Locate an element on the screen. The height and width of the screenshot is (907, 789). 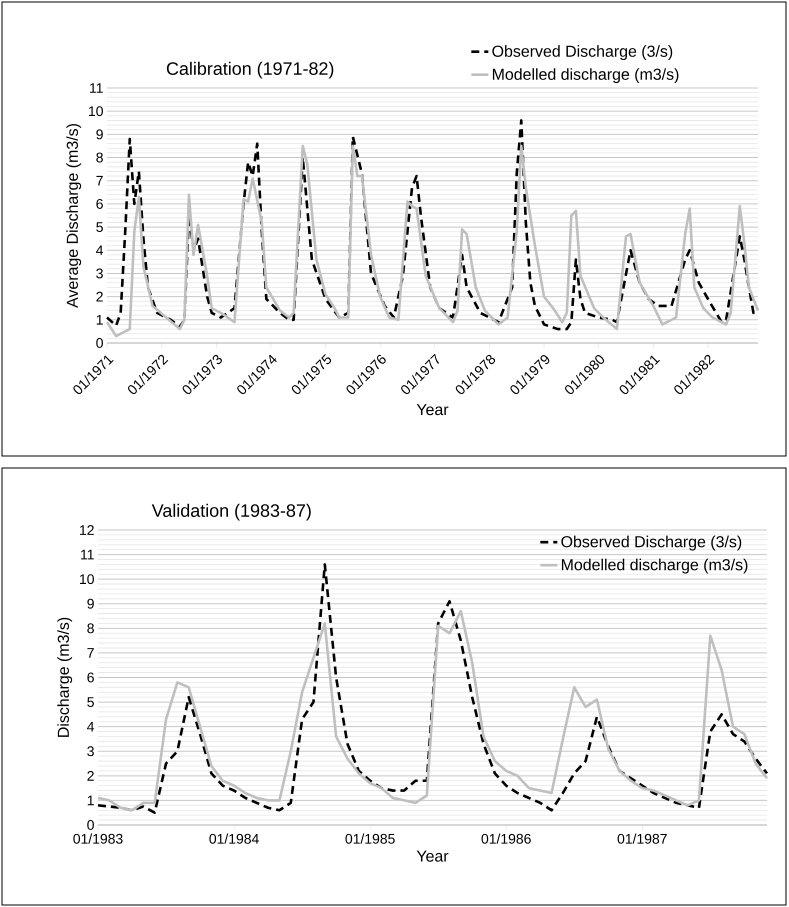
y-tick-label: 12 is located at coordinates (87, 530).